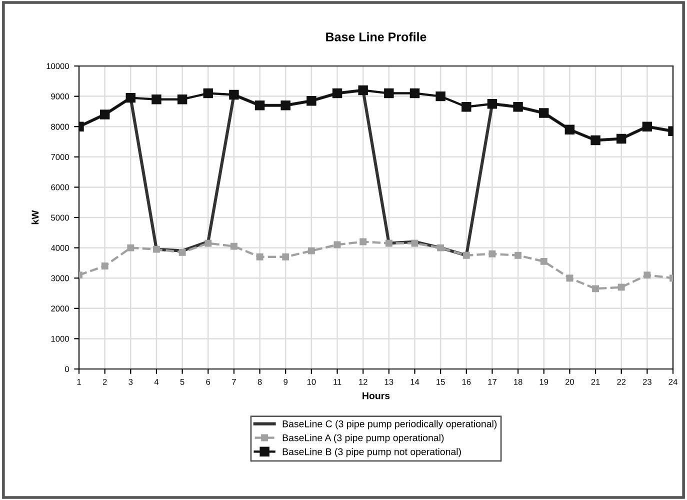  What do you see at coordinates (60, 157) in the screenshot?
I see `y-tick-label: 7000` at bounding box center [60, 157].